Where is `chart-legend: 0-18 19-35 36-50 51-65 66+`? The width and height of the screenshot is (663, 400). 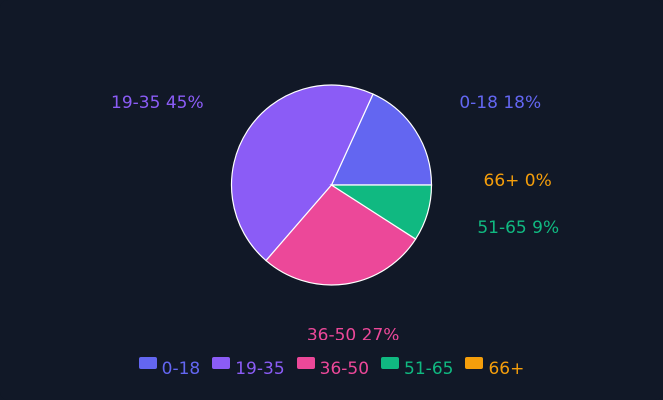 chart-legend: 0-18 19-35 36-50 51-65 66+ is located at coordinates (331, 366).